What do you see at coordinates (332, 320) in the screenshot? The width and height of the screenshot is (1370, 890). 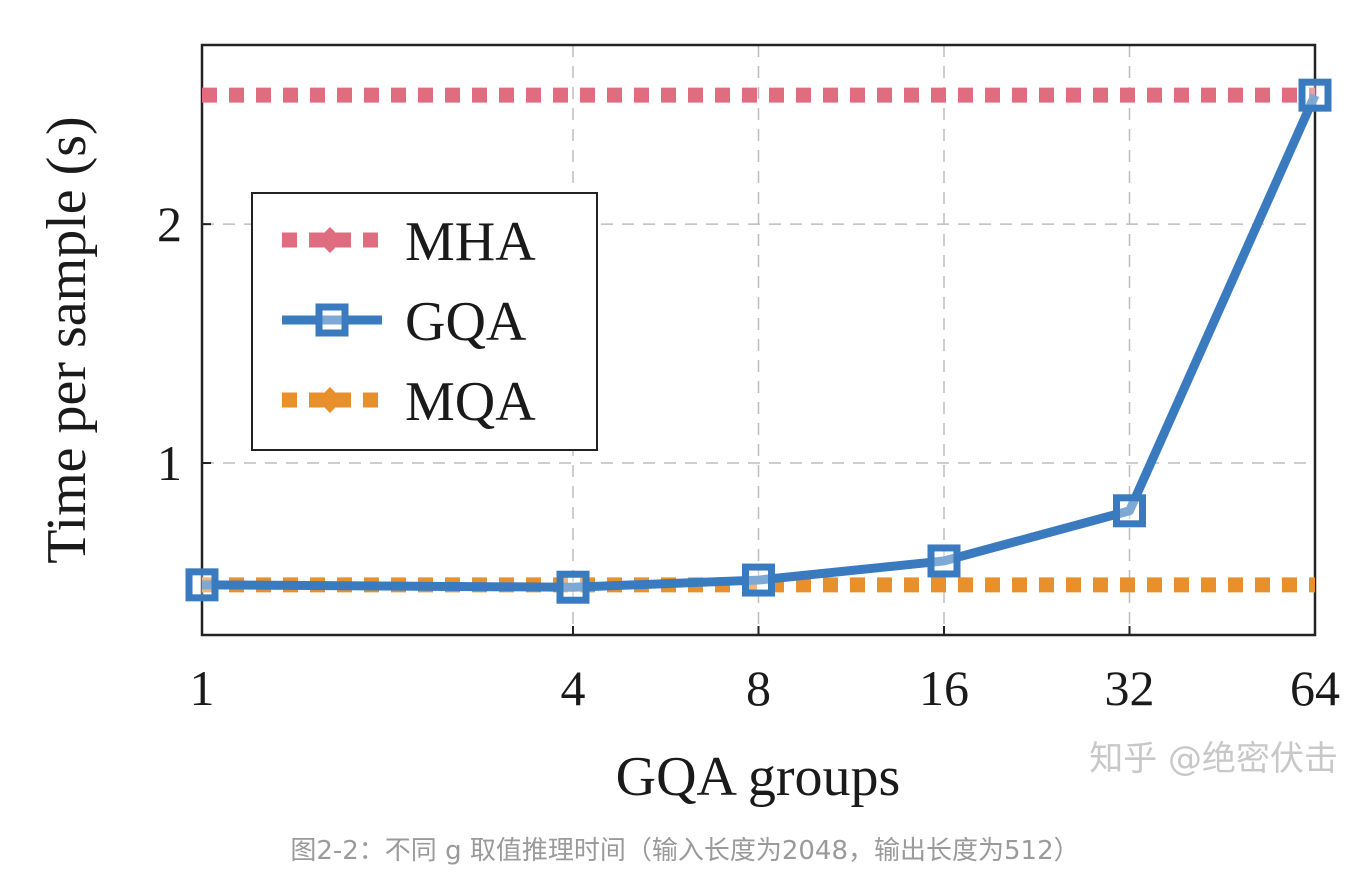 I see `legend-square-marker` at bounding box center [332, 320].